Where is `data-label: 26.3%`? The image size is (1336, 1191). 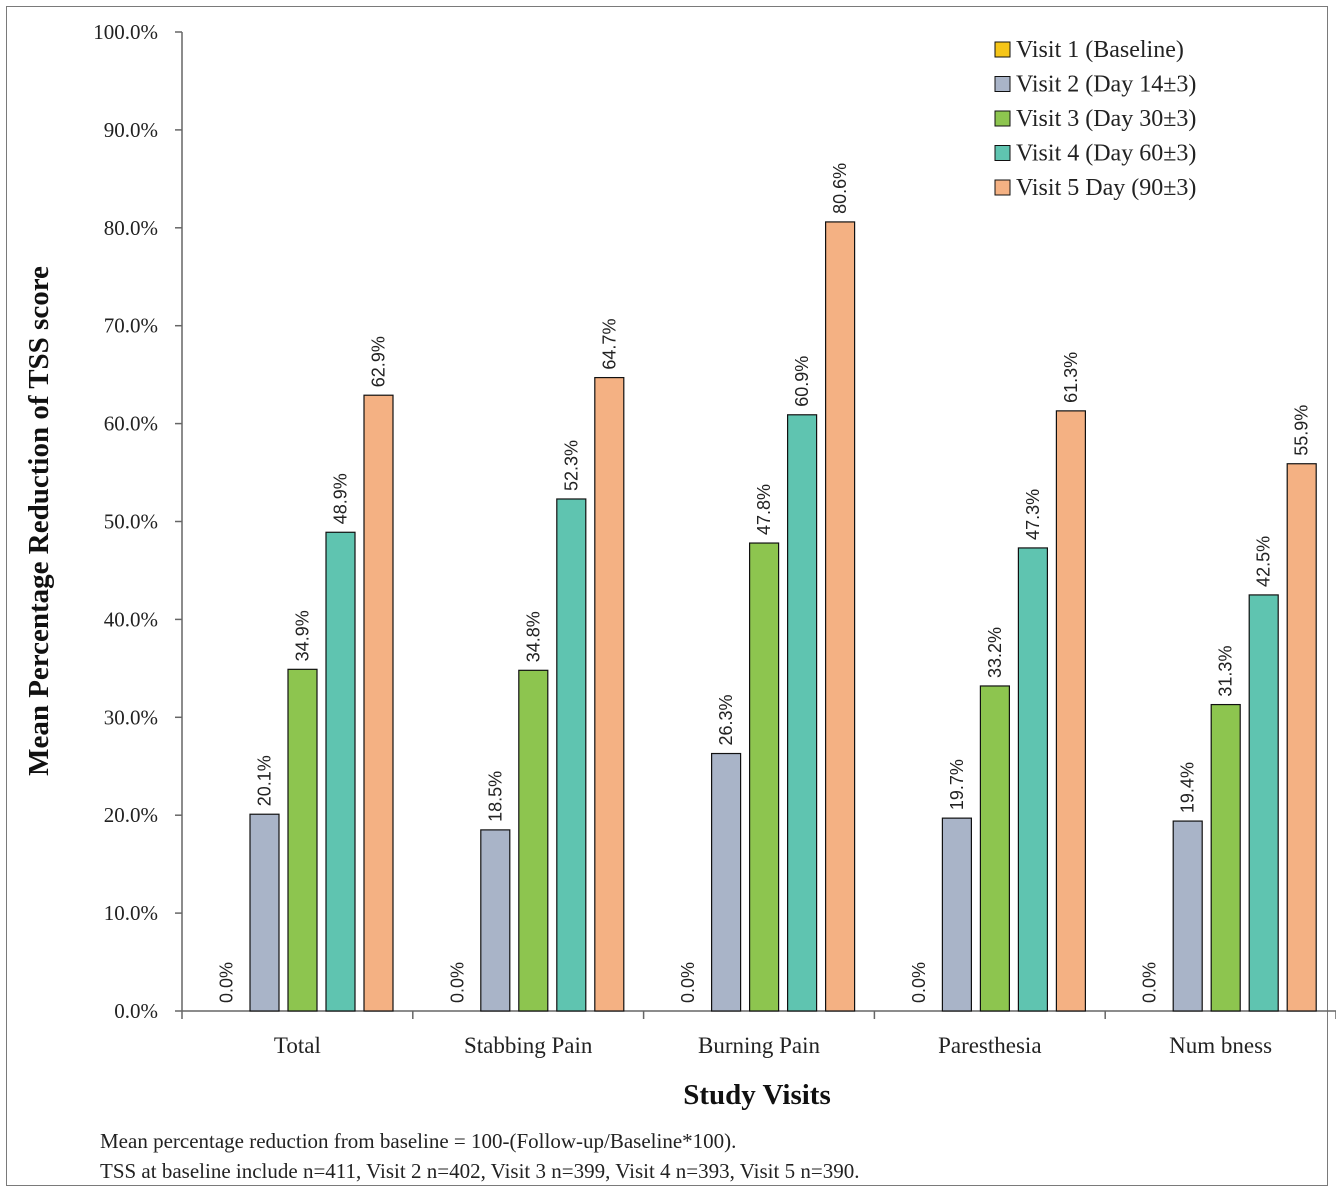
data-label: 26.3% is located at coordinates (726, 719).